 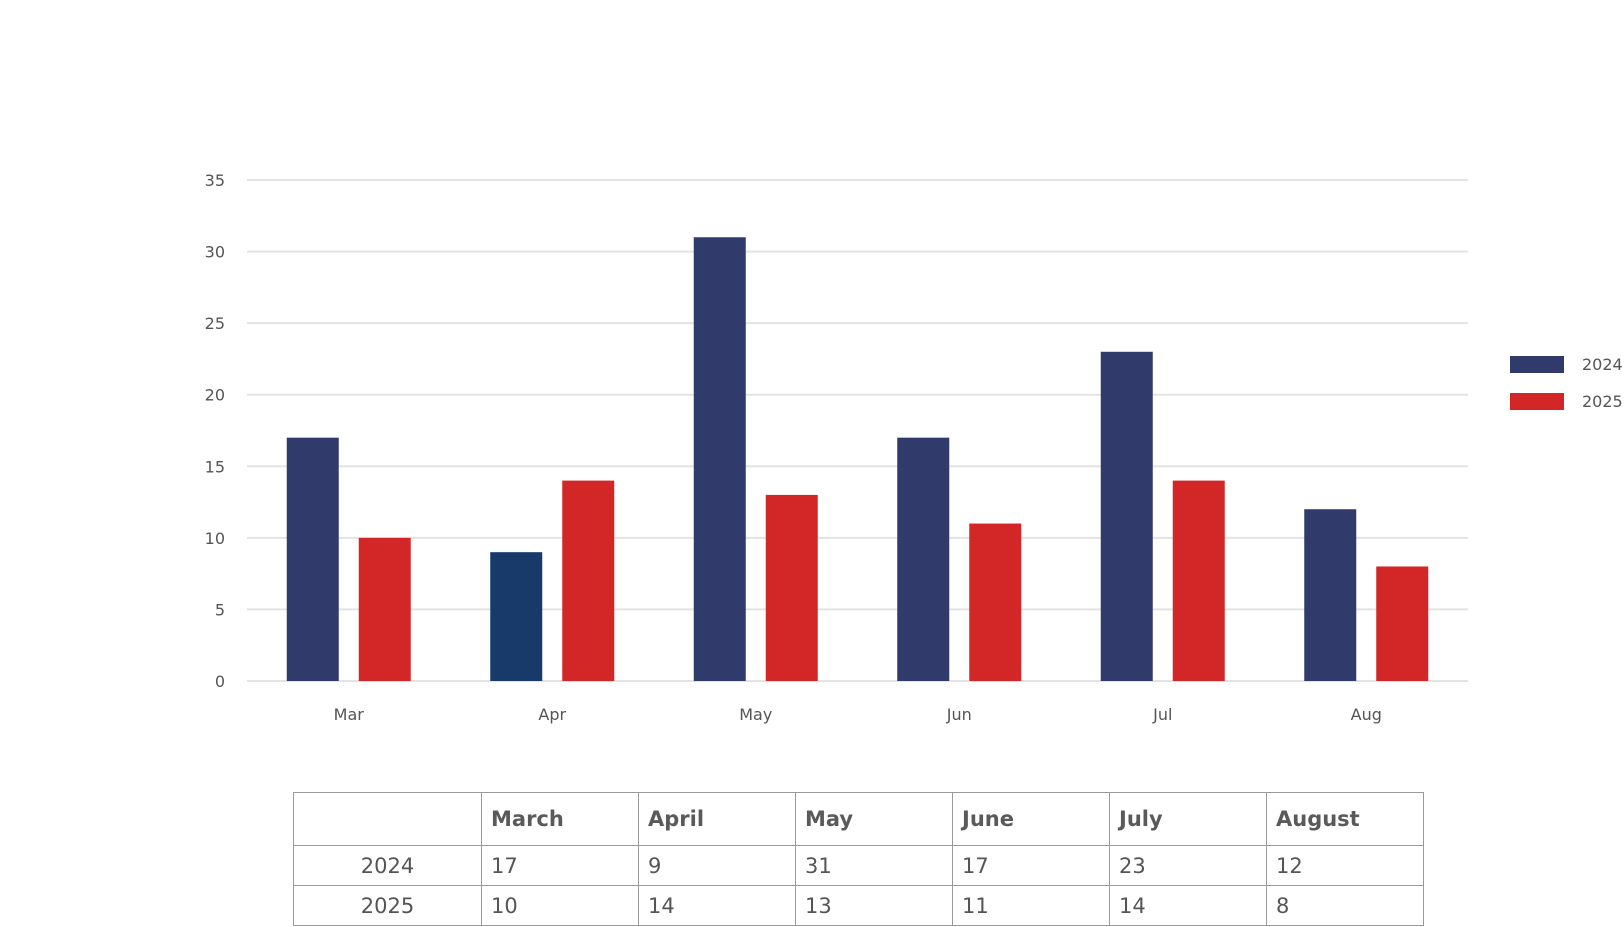 What do you see at coordinates (1031, 905) in the screenshot?
I see `table-cell: 11` at bounding box center [1031, 905].